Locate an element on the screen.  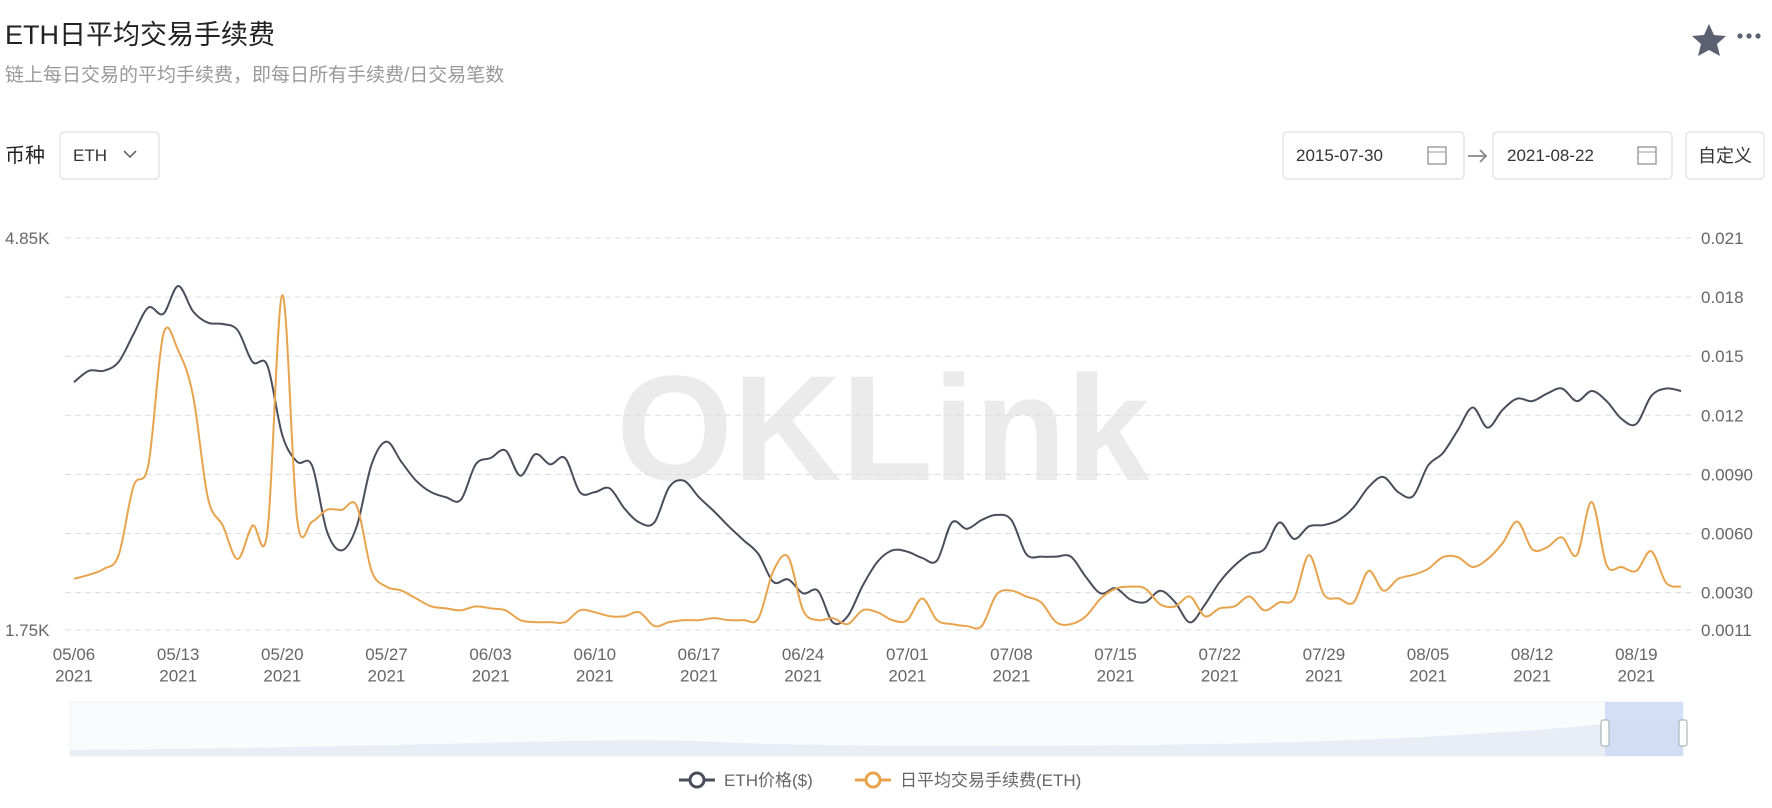
legend-item: 日平均交易手续费(ETH) is located at coordinates (968, 780).